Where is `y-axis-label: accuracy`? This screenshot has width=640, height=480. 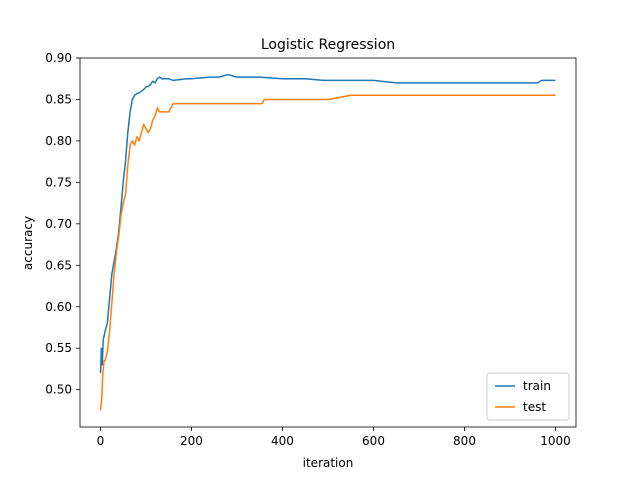 y-axis-label: accuracy is located at coordinates (28, 243).